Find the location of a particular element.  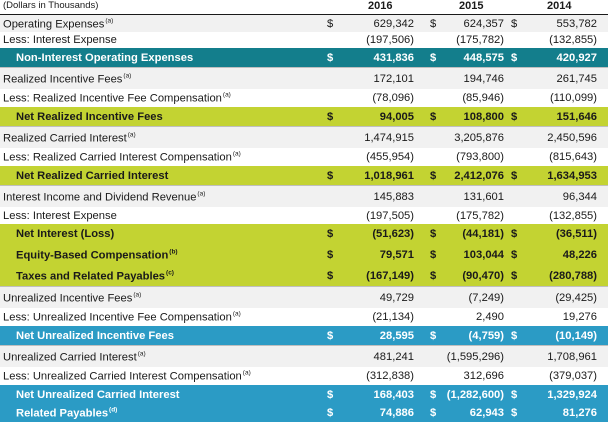

row-label-text: Related Payables is located at coordinates (62, 413).